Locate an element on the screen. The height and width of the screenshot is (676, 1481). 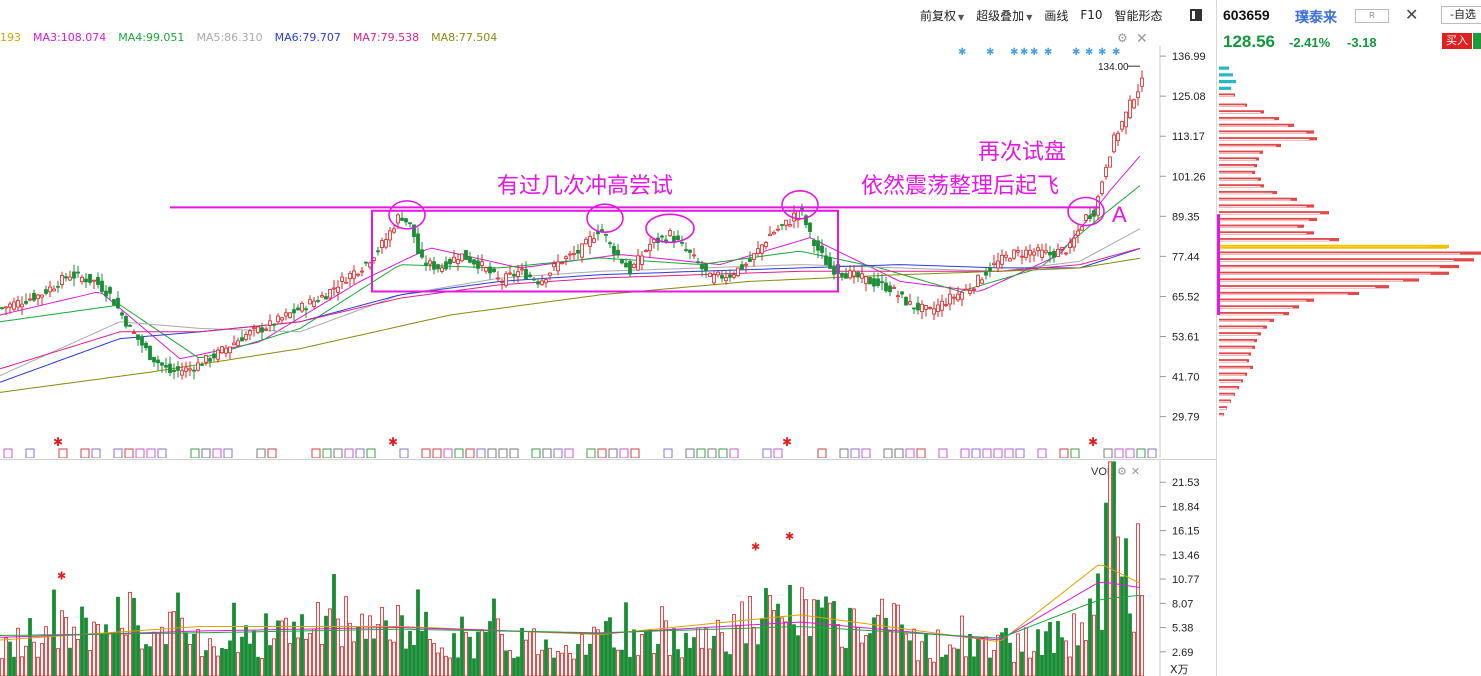
event-star-icon: ✱ is located at coordinates (1093, 442).